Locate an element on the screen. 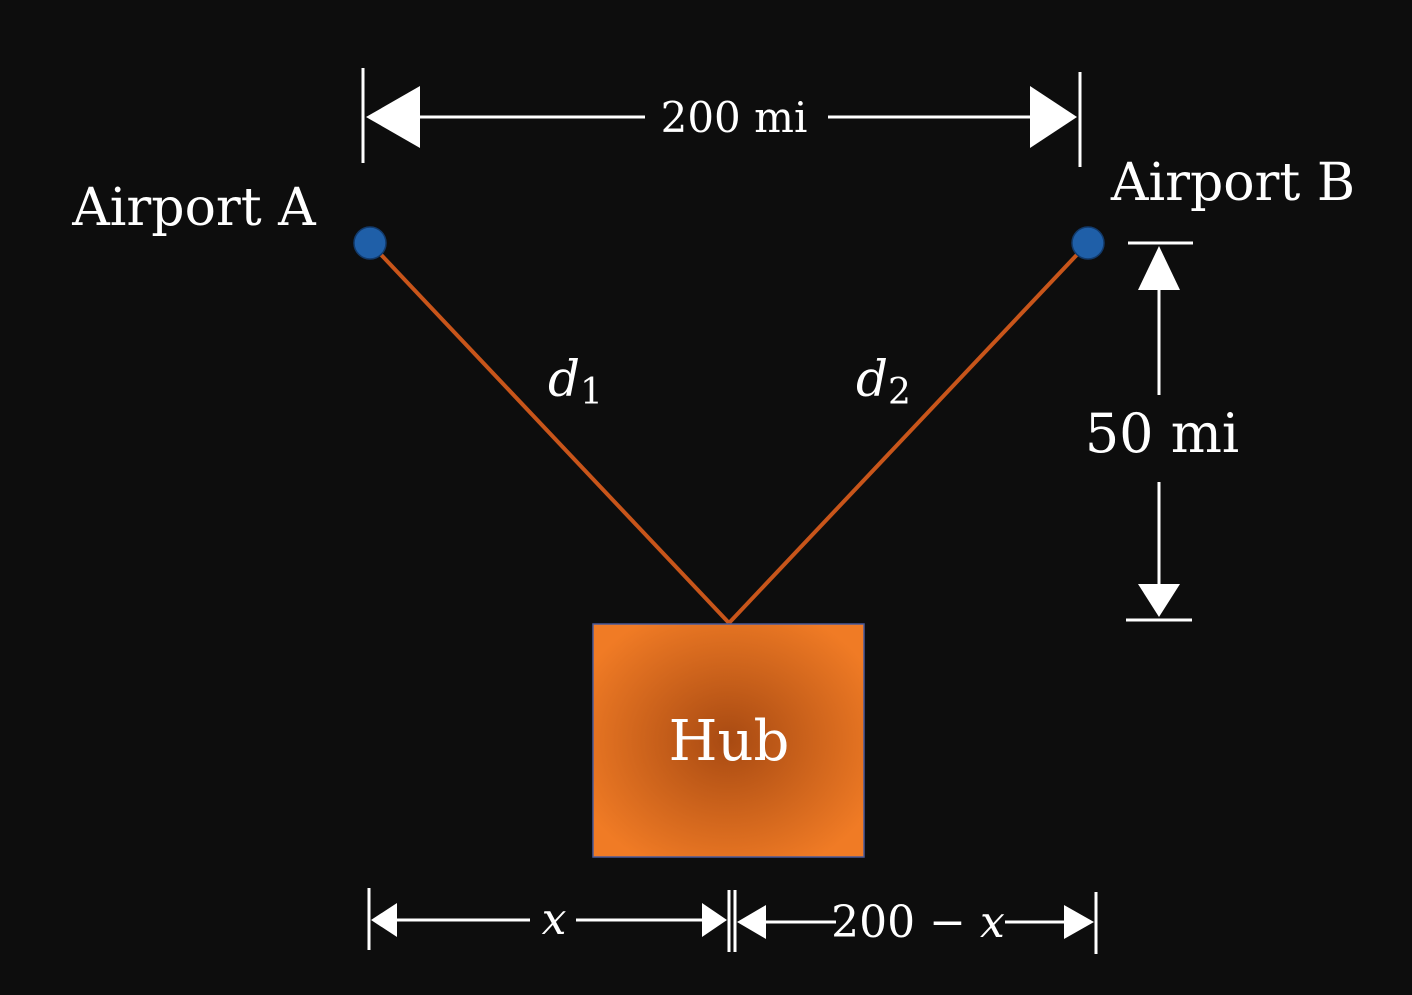 The image size is (1412, 995). top-distance-label: 200 mi is located at coordinates (734, 117).